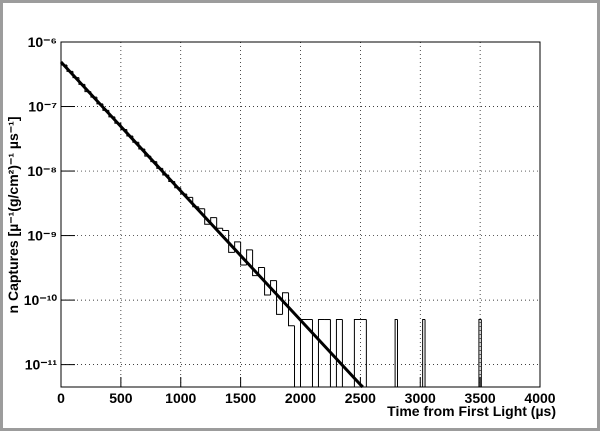 This screenshot has width=600, height=431. What do you see at coordinates (539, 398) in the screenshot?
I see `x-tick-label: 4000` at bounding box center [539, 398].